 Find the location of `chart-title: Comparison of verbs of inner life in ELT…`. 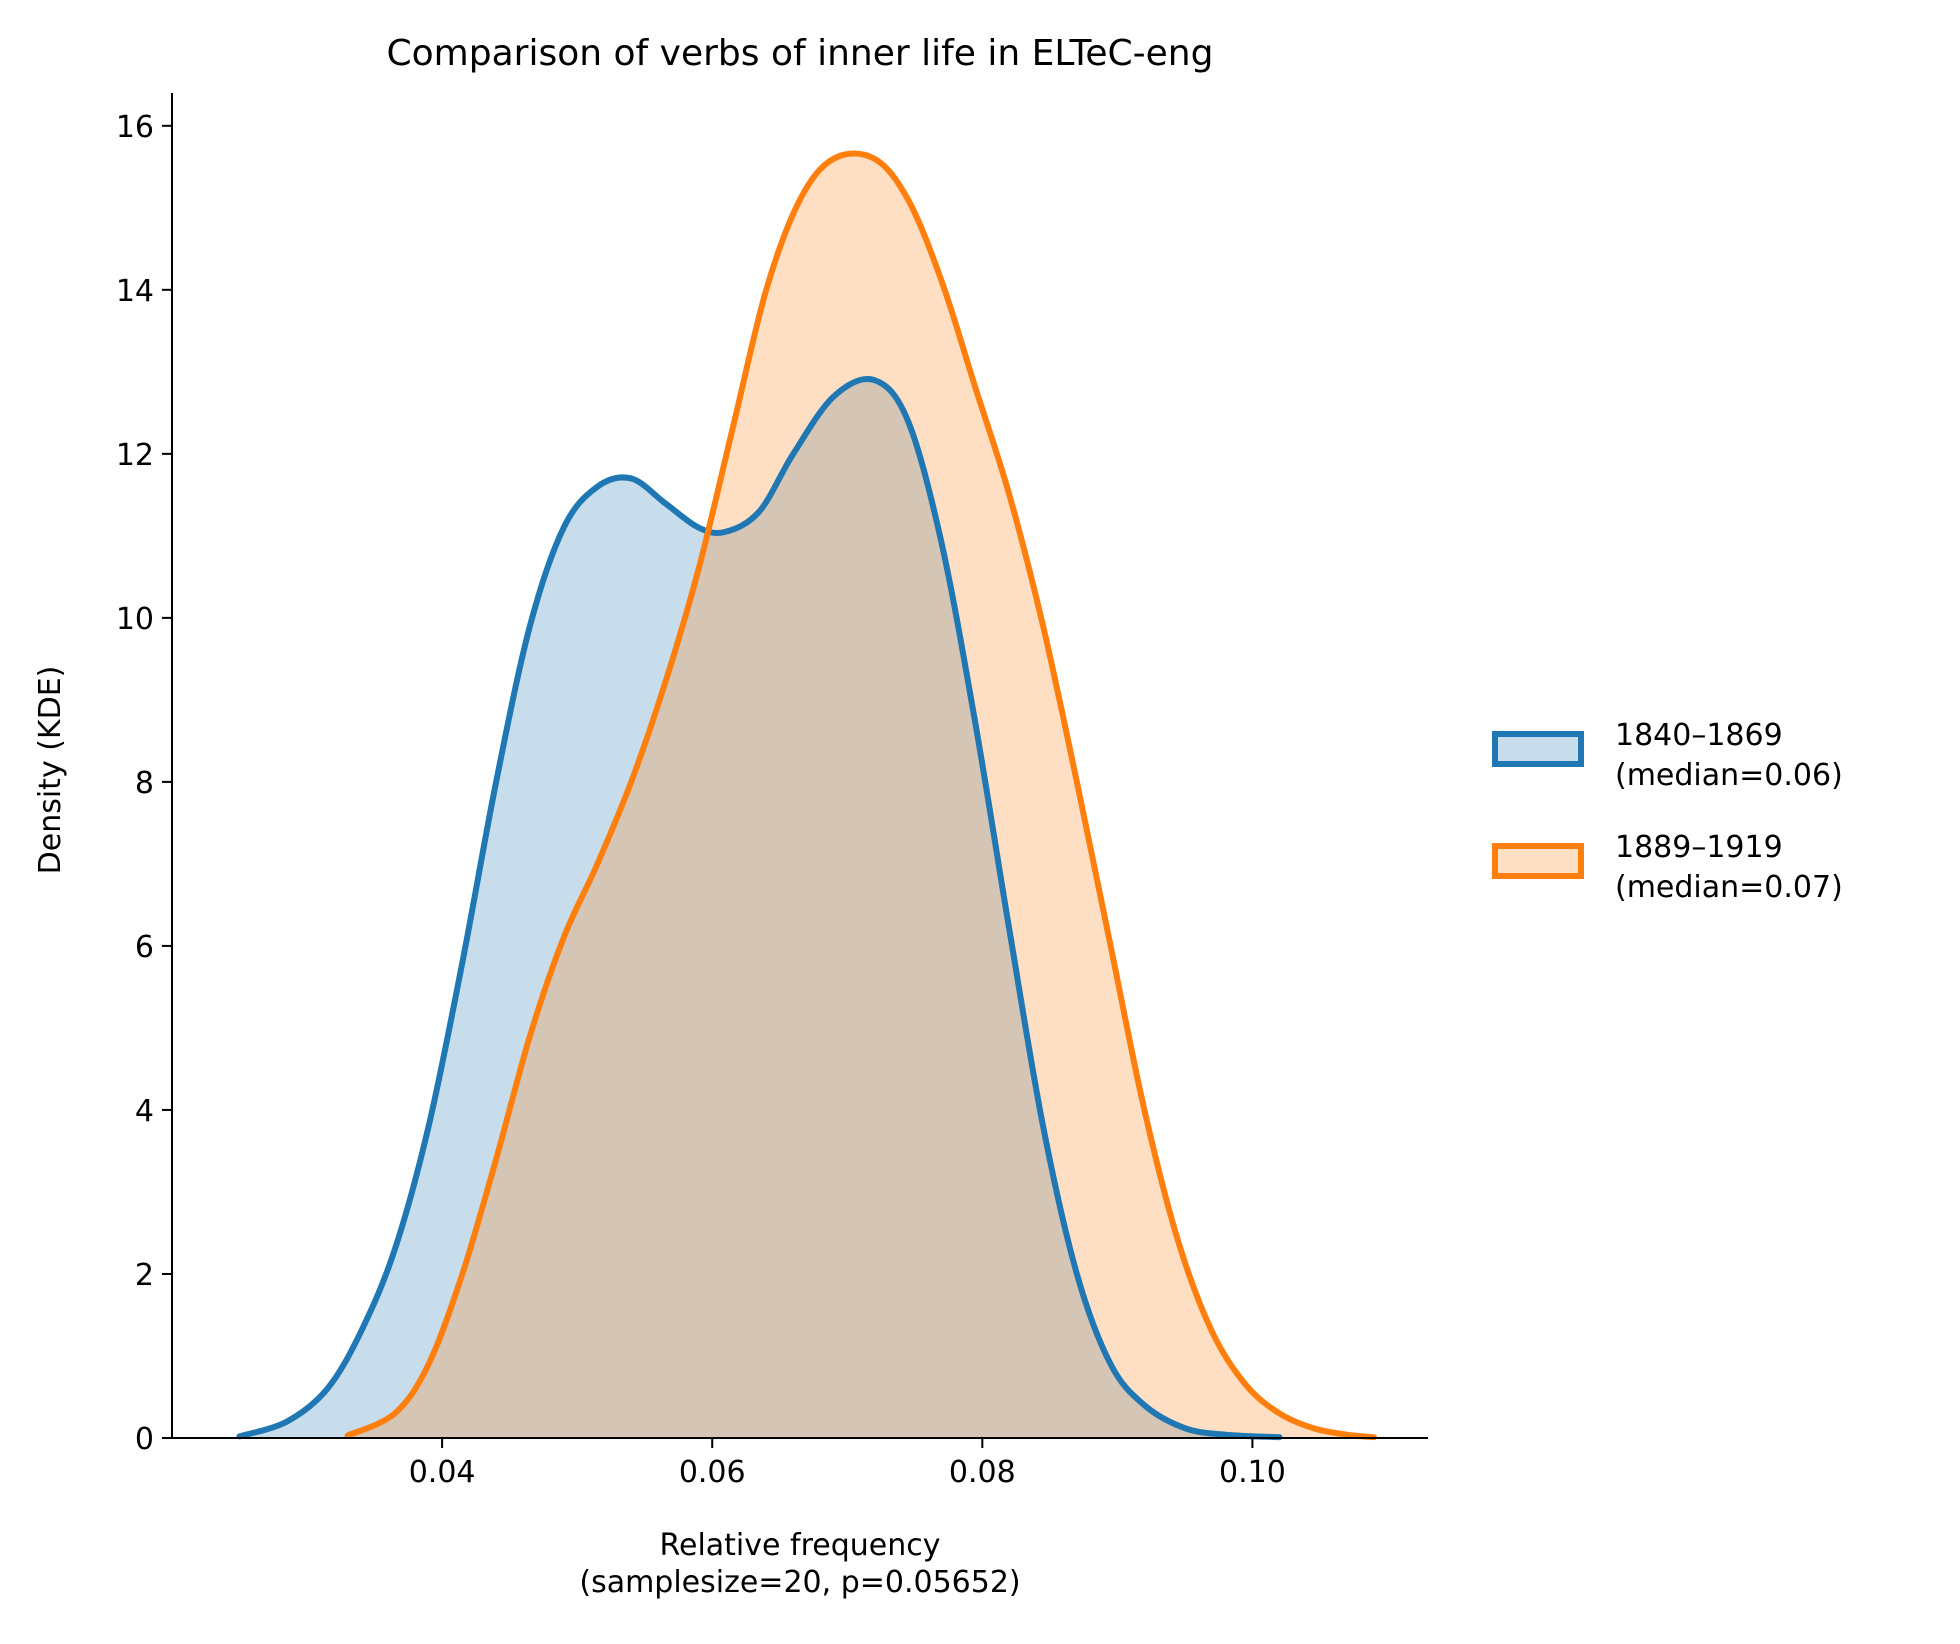

chart-title: Comparison of verbs of inner life in ELT… is located at coordinates (800, 53).